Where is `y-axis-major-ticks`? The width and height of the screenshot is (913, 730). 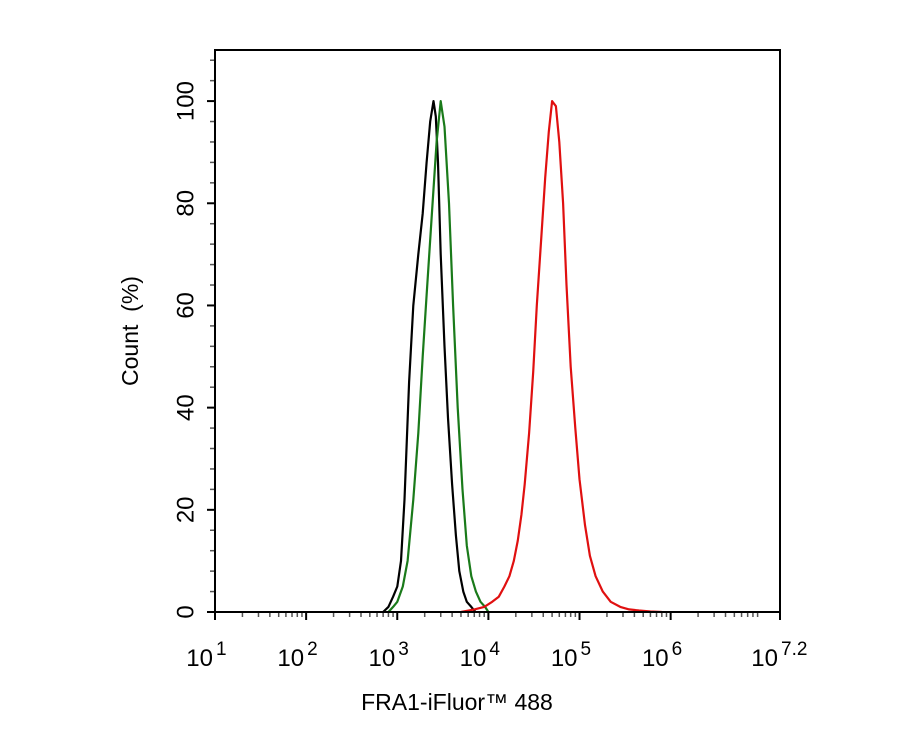 y-axis-major-ticks is located at coordinates (211, 356).